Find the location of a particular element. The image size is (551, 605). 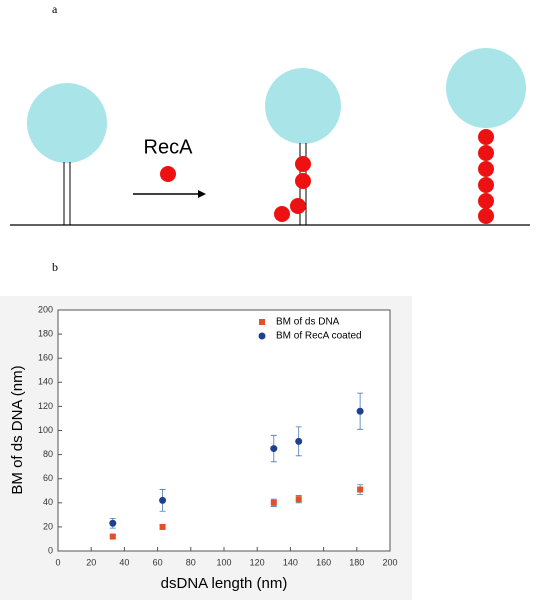

y-tick-label: 40 is located at coordinates (48, 502).